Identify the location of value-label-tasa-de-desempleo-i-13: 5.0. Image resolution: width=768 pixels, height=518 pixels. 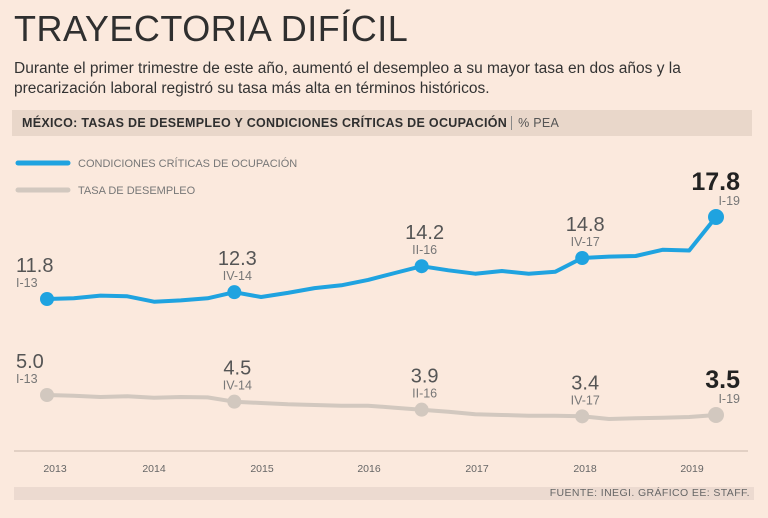
(30, 362).